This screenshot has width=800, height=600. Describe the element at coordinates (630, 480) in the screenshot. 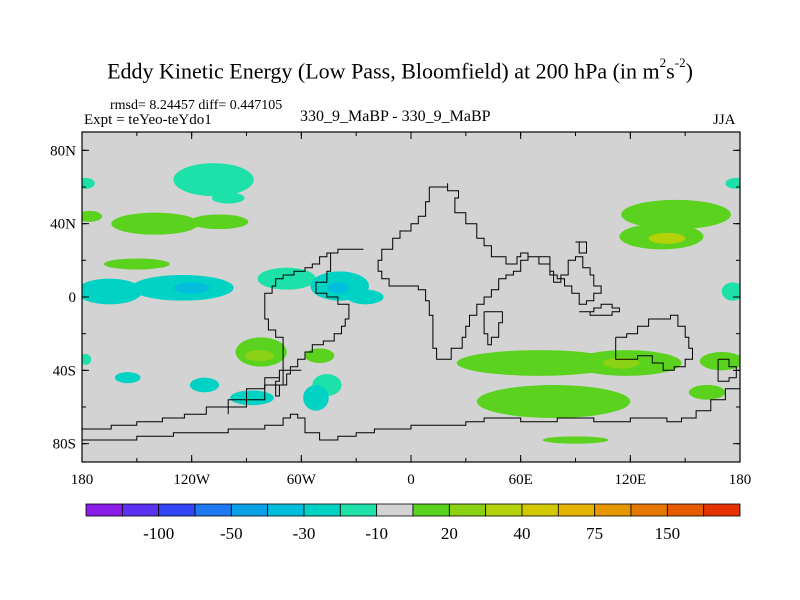

I see `lon-tick-label: 120E` at that location.